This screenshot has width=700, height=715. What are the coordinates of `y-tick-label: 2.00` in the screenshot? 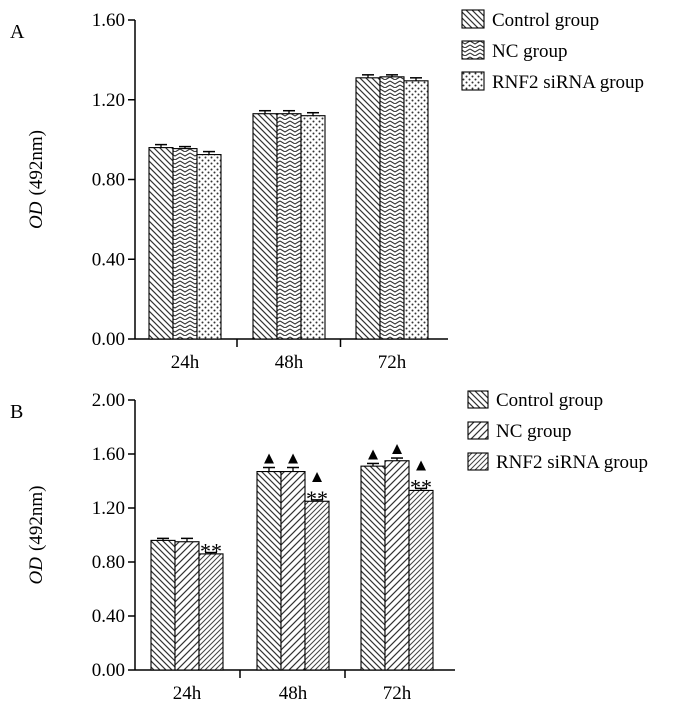 It's located at (108, 400).